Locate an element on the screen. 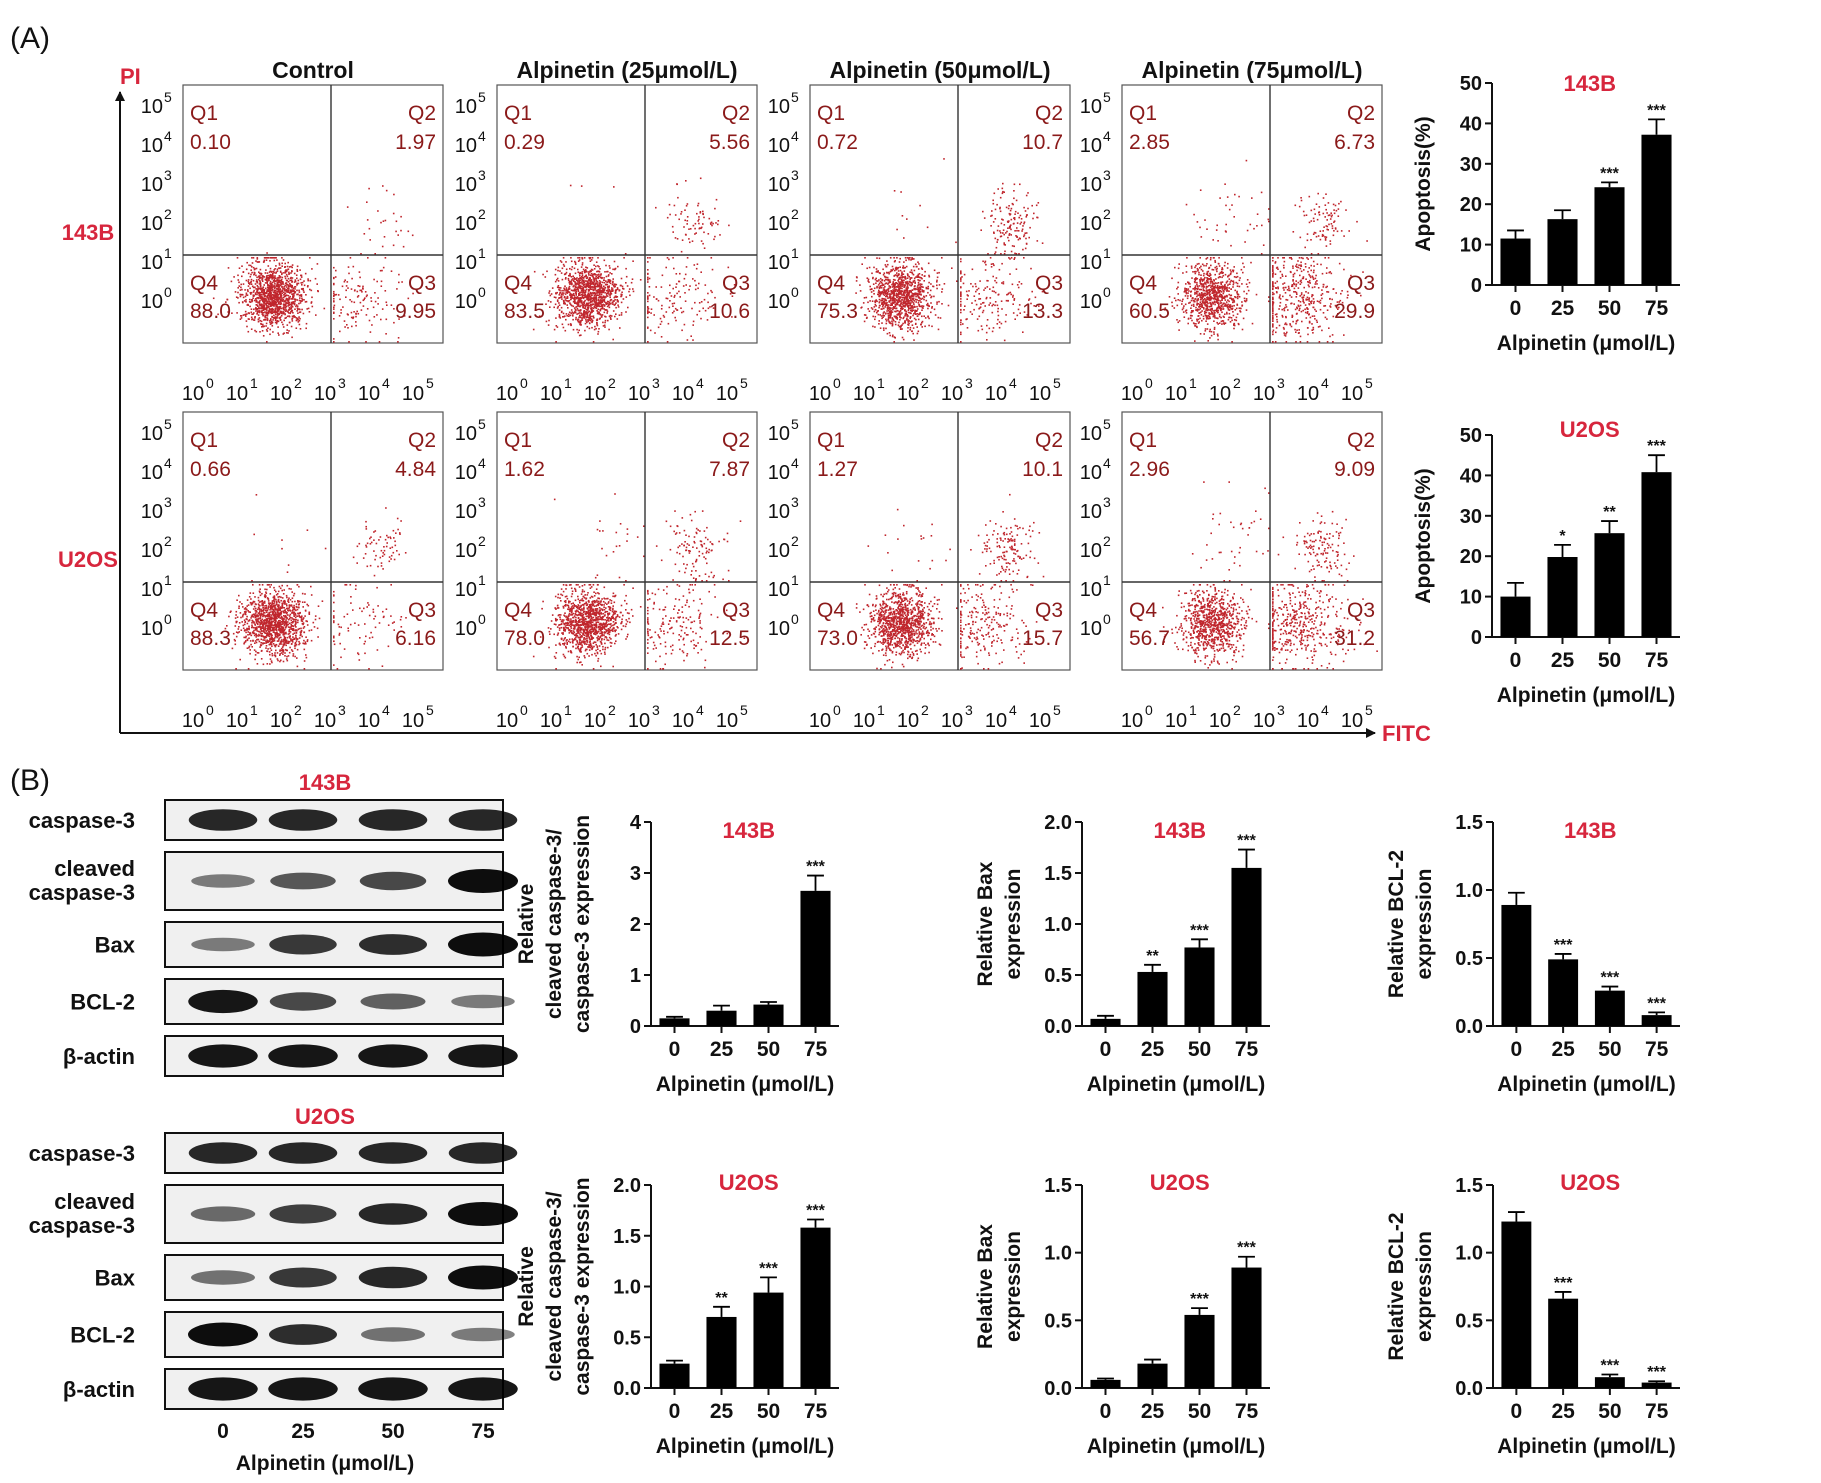 The image size is (1821, 1483). row-label-143b: 143B is located at coordinates (88, 232).